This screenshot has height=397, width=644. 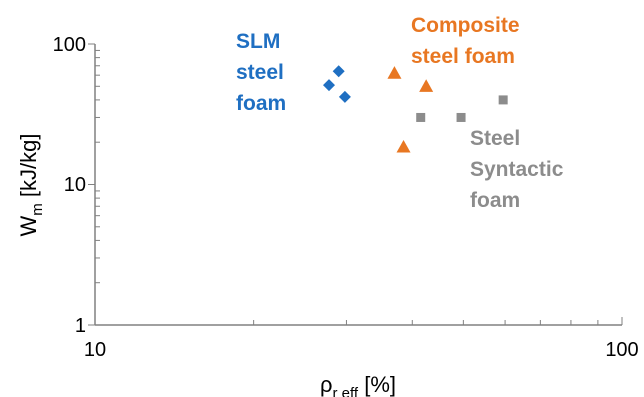 I want to click on series-label-slm: SLM steel foam, so click(x=261, y=72).